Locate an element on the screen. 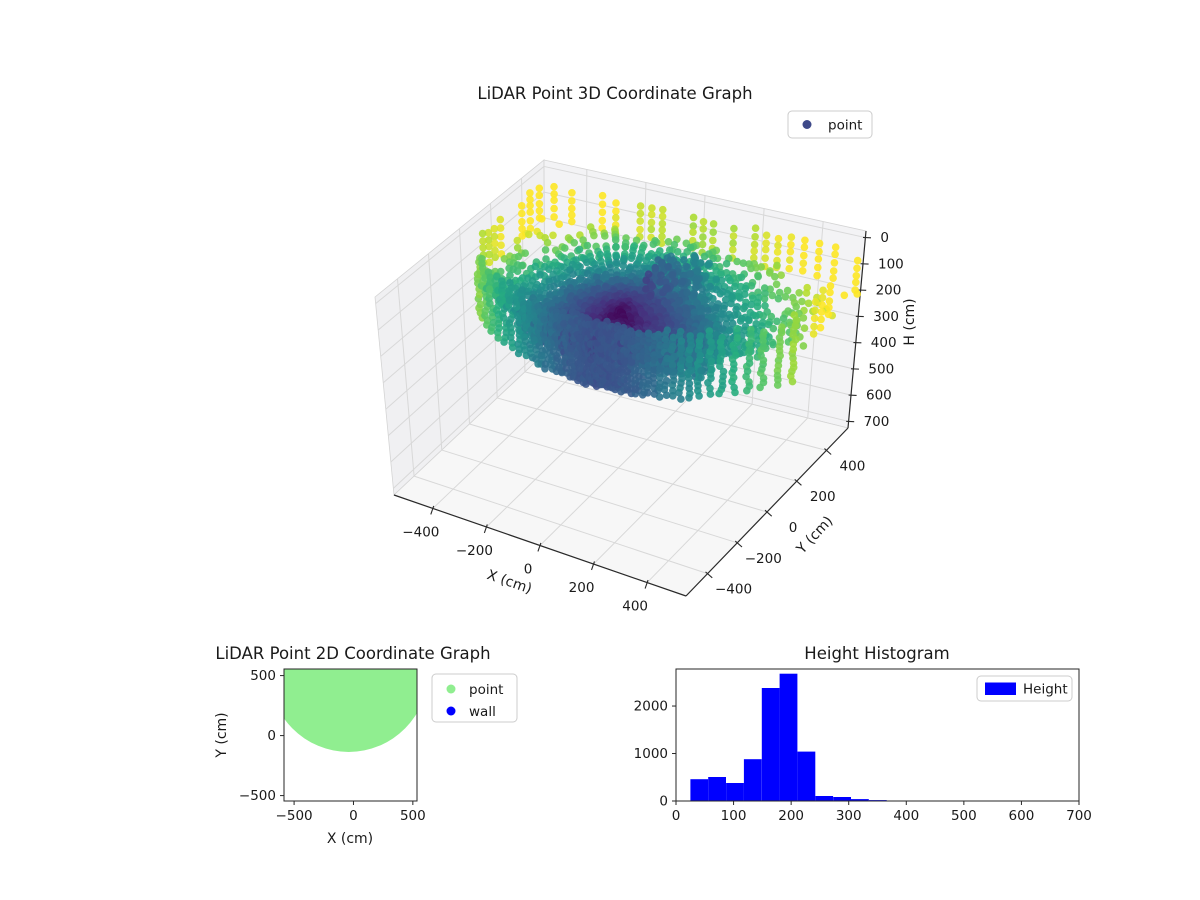  tick-label: 400 is located at coordinates (884, 343).